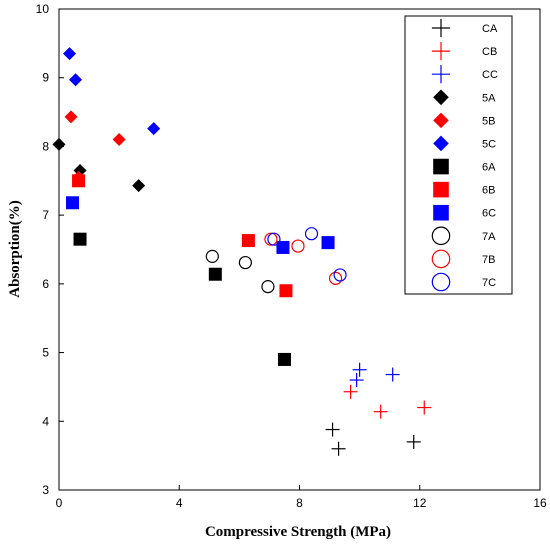 The width and height of the screenshot is (550, 544). Describe the element at coordinates (463, 236) in the screenshot. I see `legend-item: 7A` at that location.